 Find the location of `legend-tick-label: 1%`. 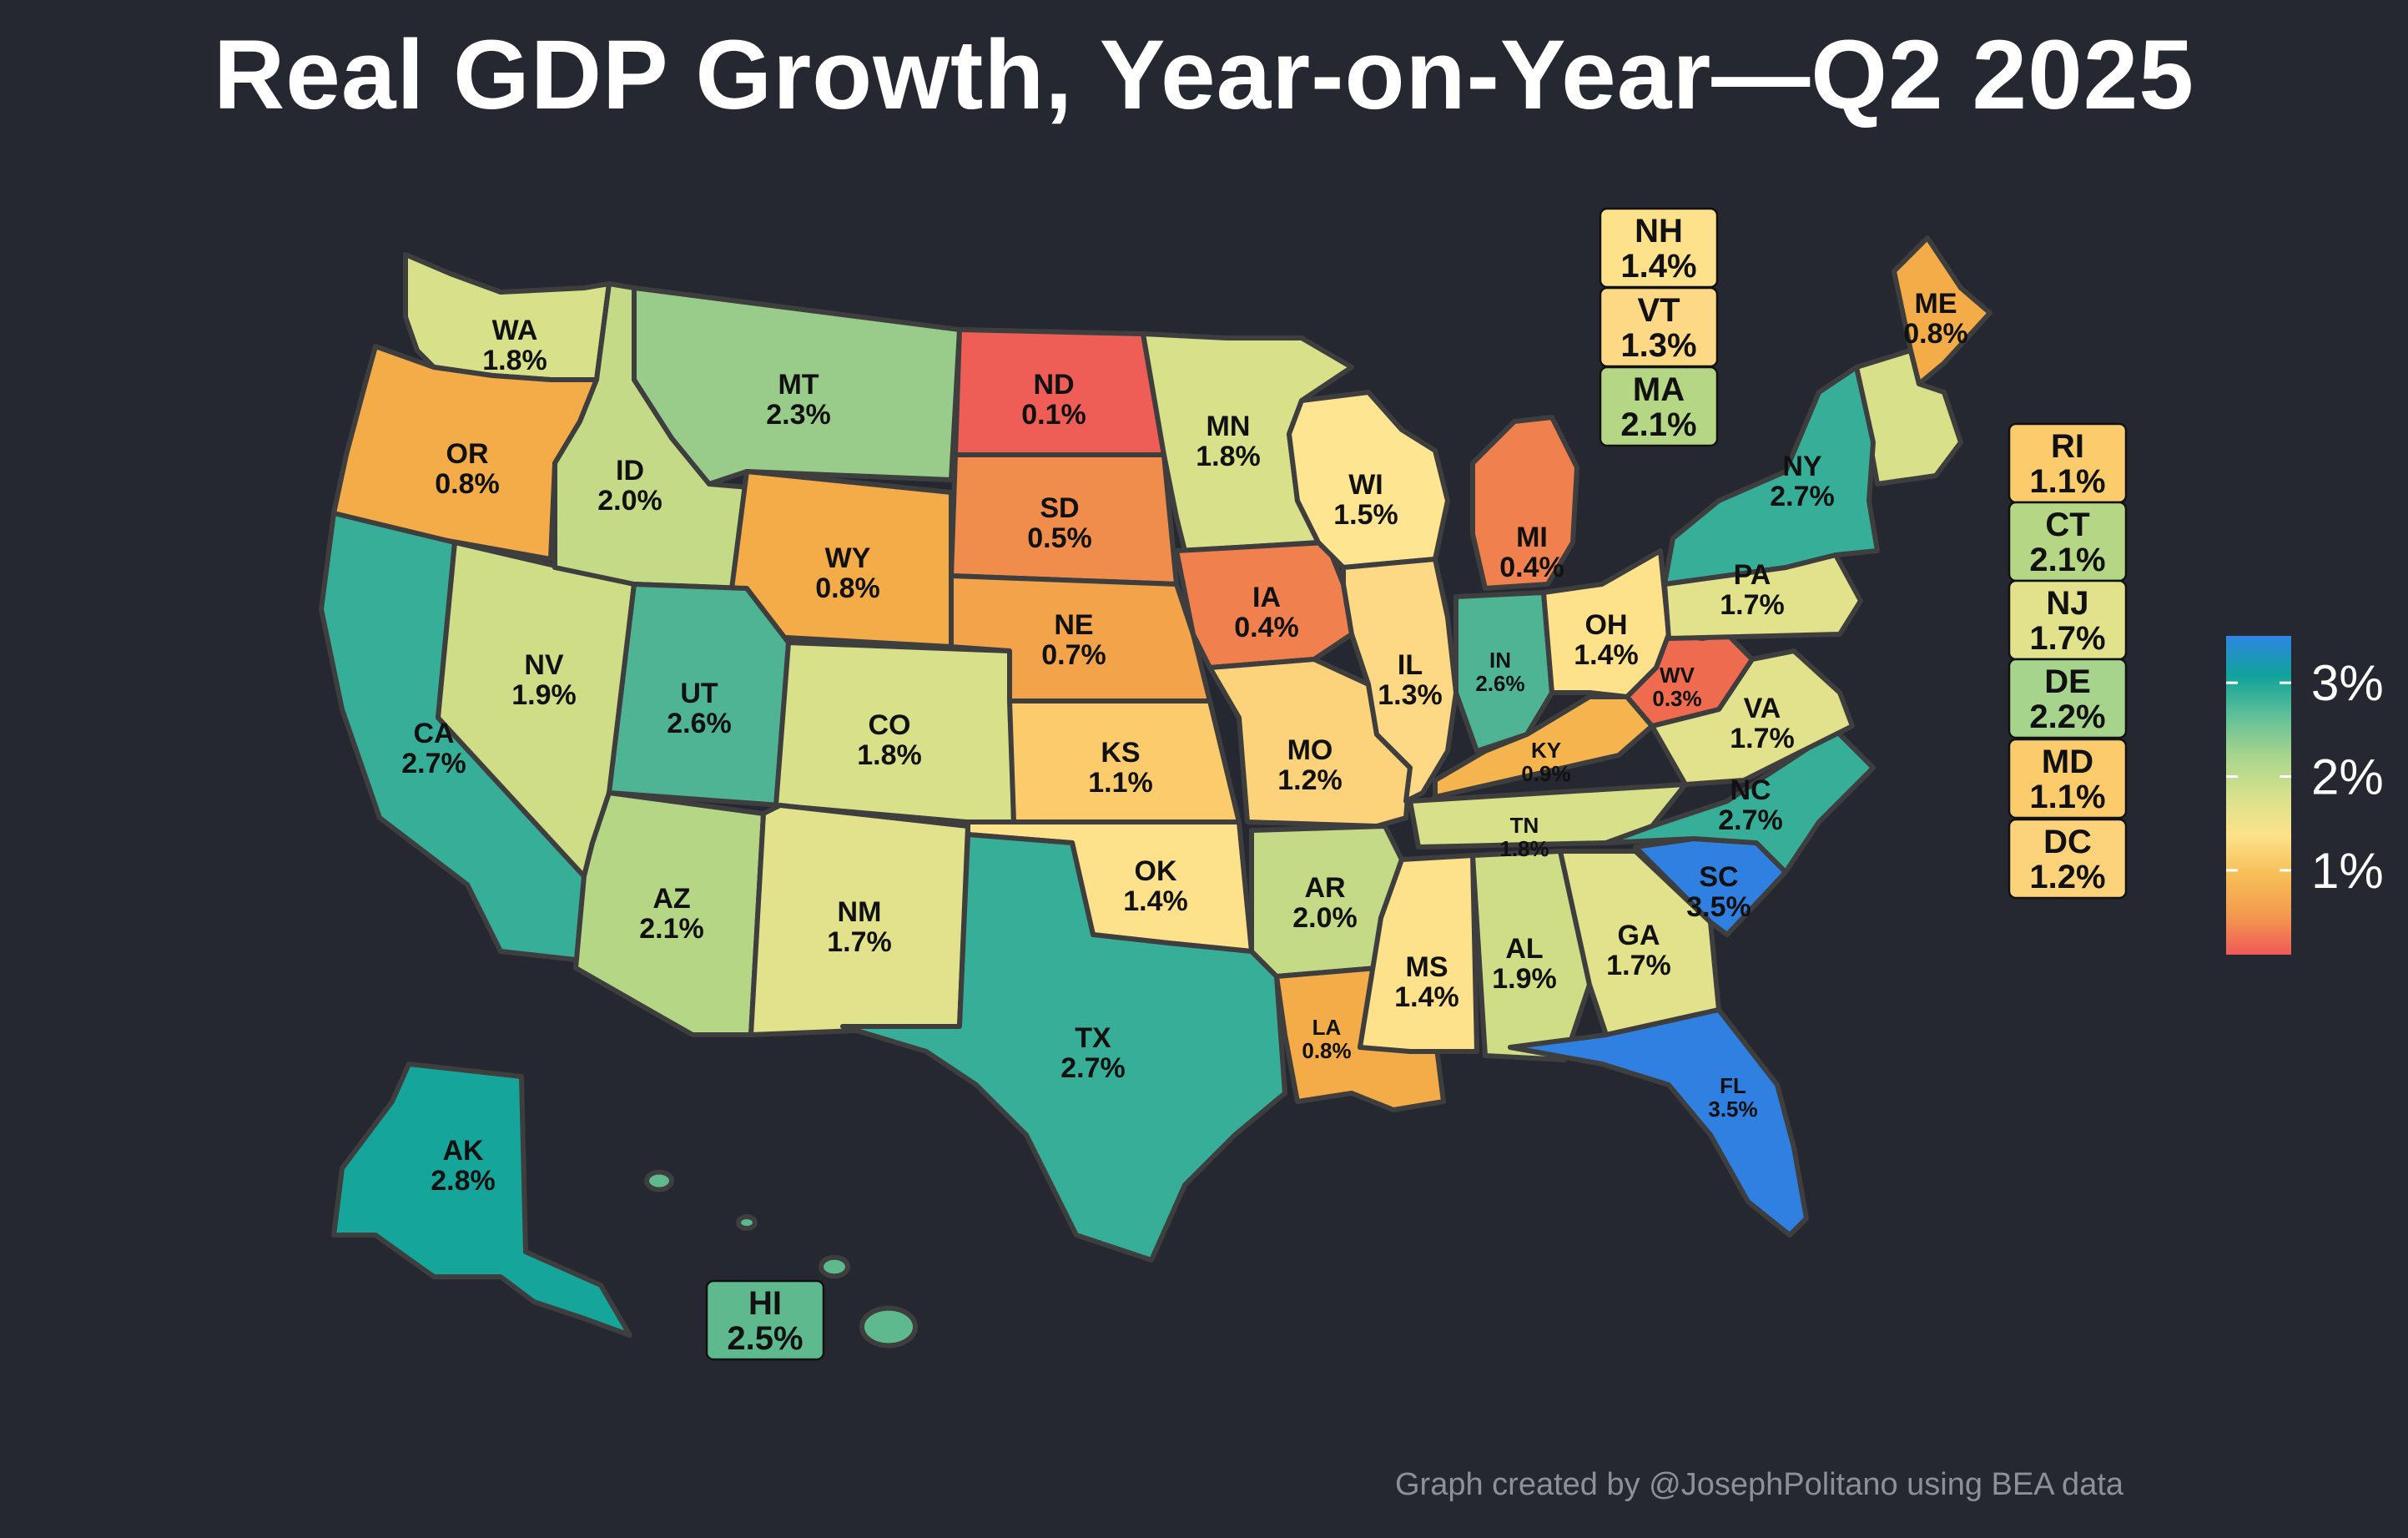

legend-tick-label: 1% is located at coordinates (2347, 871).